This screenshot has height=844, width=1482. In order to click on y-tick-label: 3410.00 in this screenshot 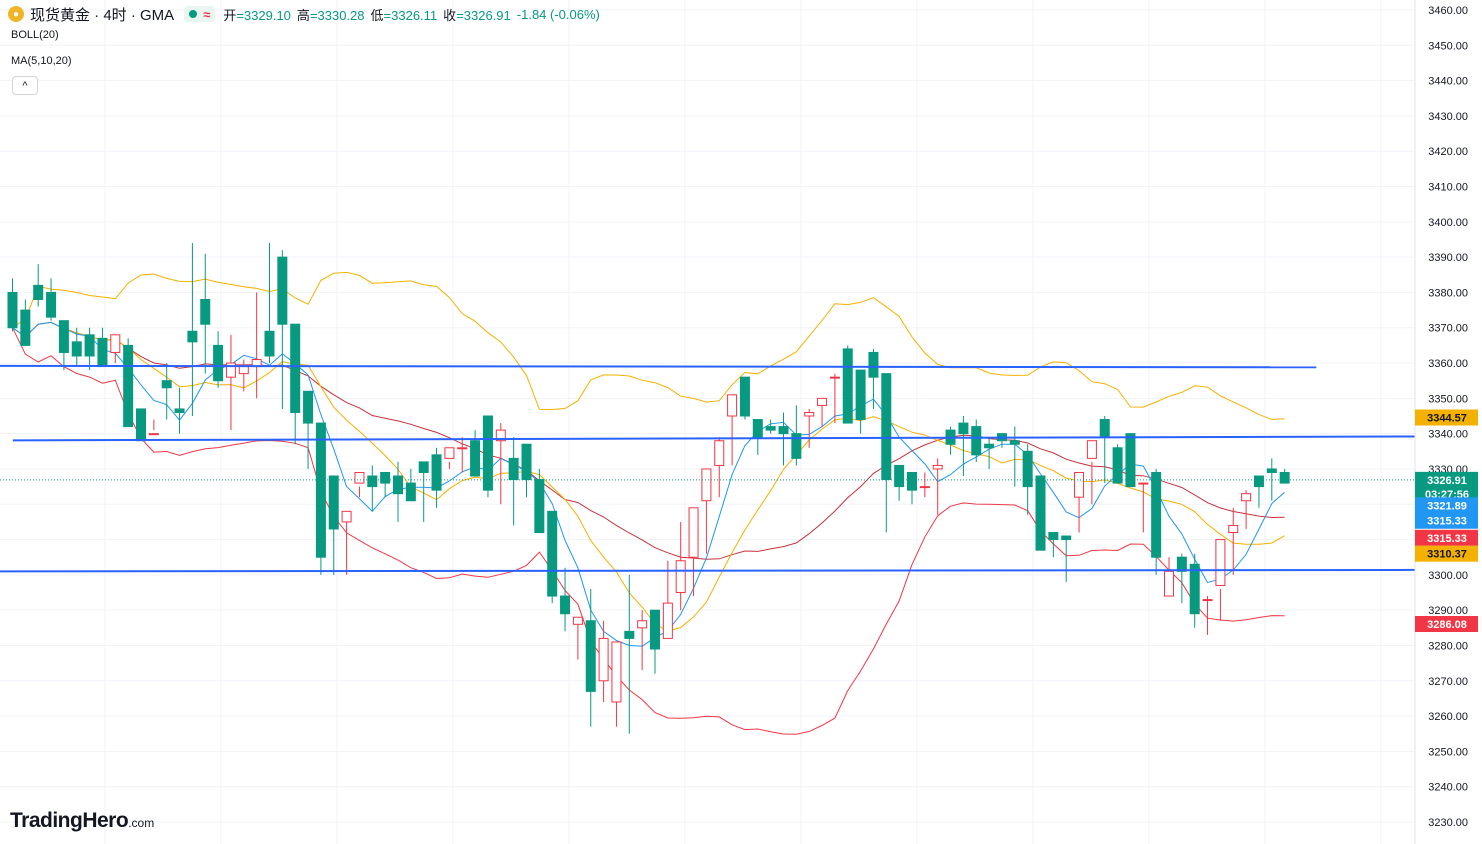, I will do `click(1448, 188)`.